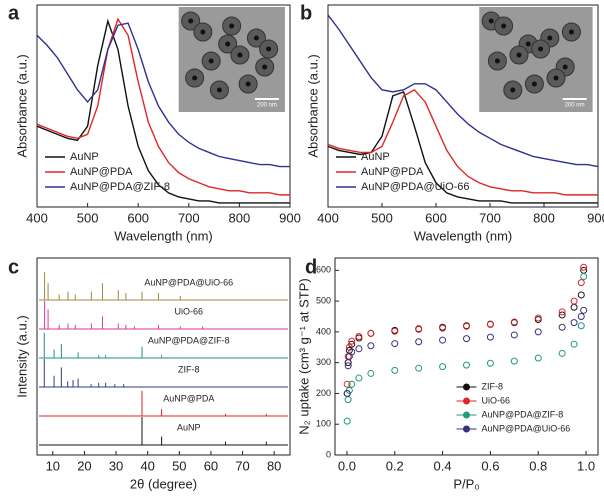 The width and height of the screenshot is (604, 501). What do you see at coordinates (323, 270) in the screenshot?
I see `y-tick-label: 600` at bounding box center [323, 270].